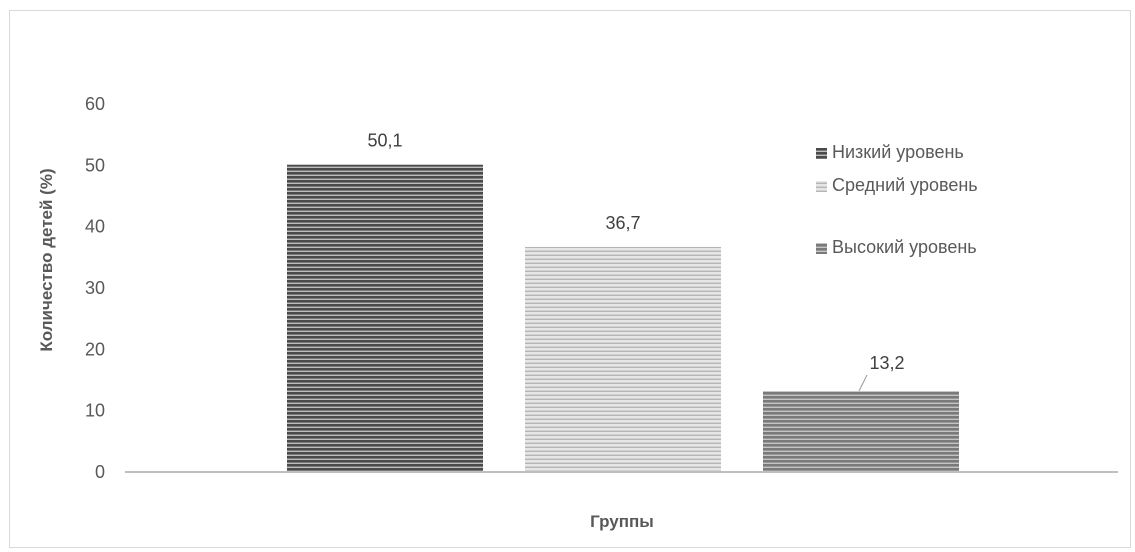 This screenshot has height=552, width=1135. What do you see at coordinates (95, 349) in the screenshot?
I see `y-tick-label: 20` at bounding box center [95, 349].